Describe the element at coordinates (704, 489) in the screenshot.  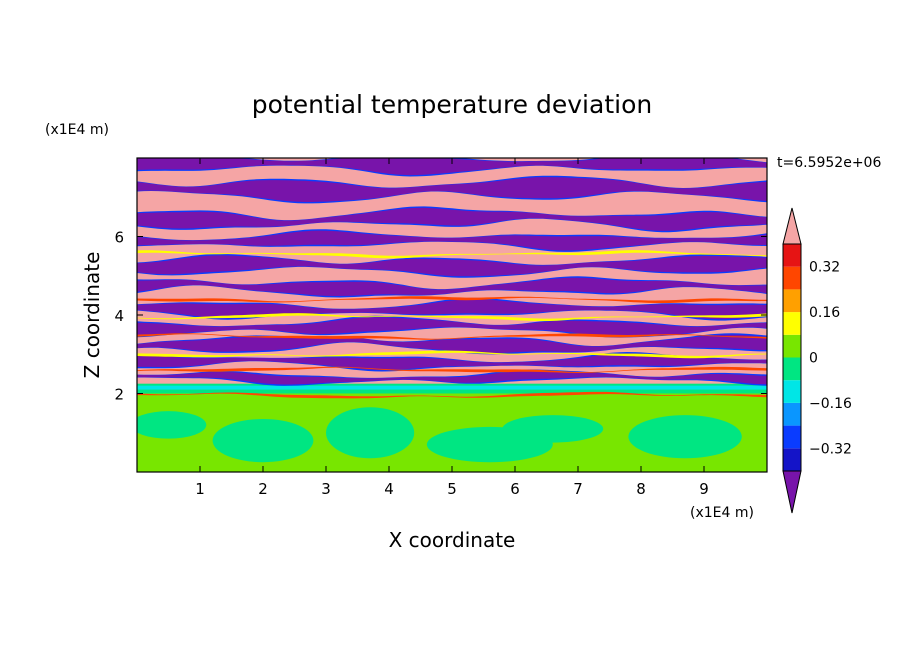
I see `x-tick-label: 9` at that location.